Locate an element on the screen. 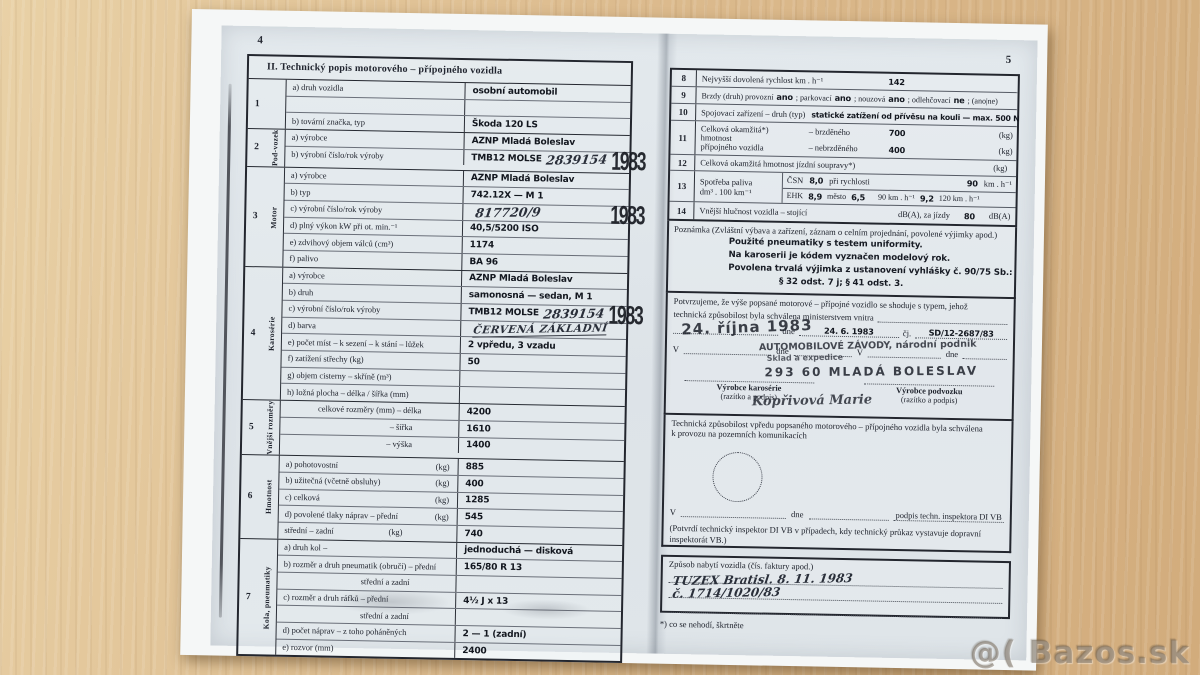 Image resolution: width=1200 pixels, height=675 pixels. typed-value: 1285 is located at coordinates (477, 500).